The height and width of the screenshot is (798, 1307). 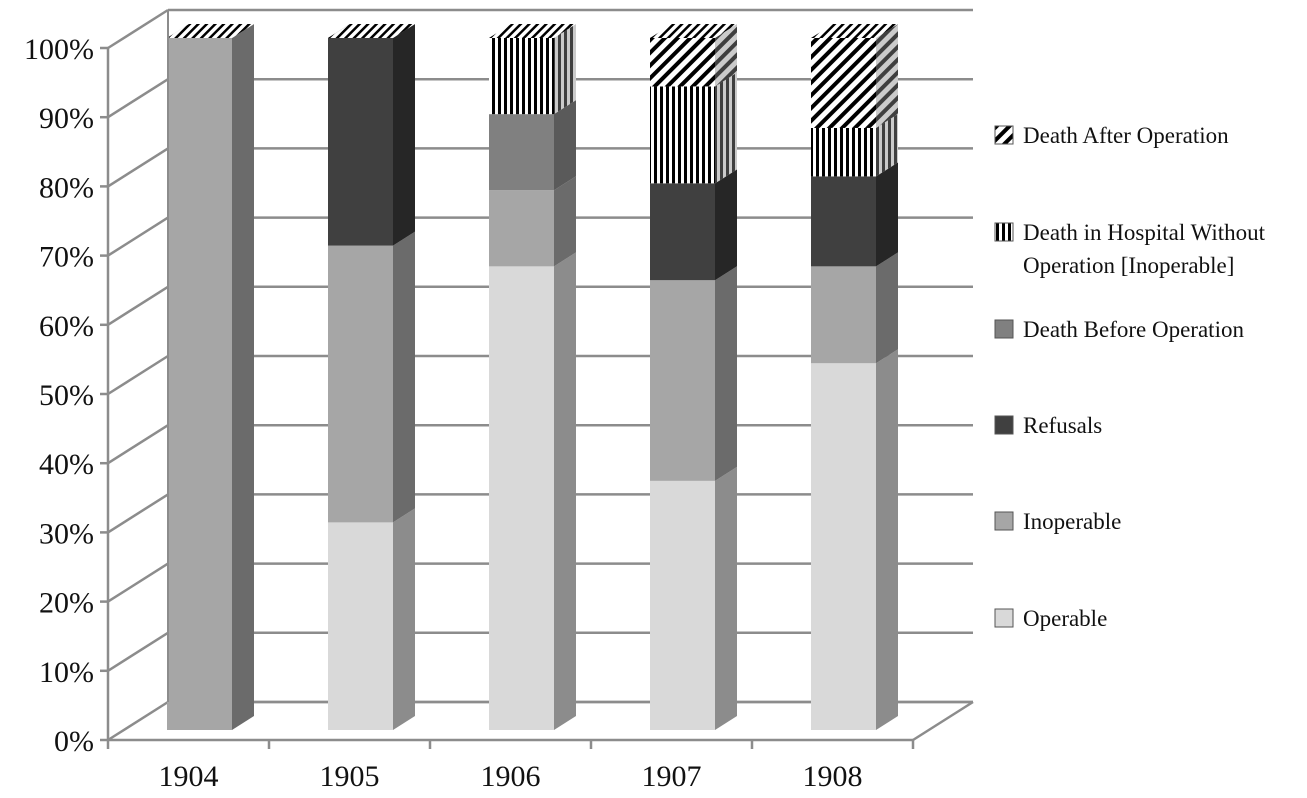 I want to click on x-tick-label: 1904, so click(x=189, y=776).